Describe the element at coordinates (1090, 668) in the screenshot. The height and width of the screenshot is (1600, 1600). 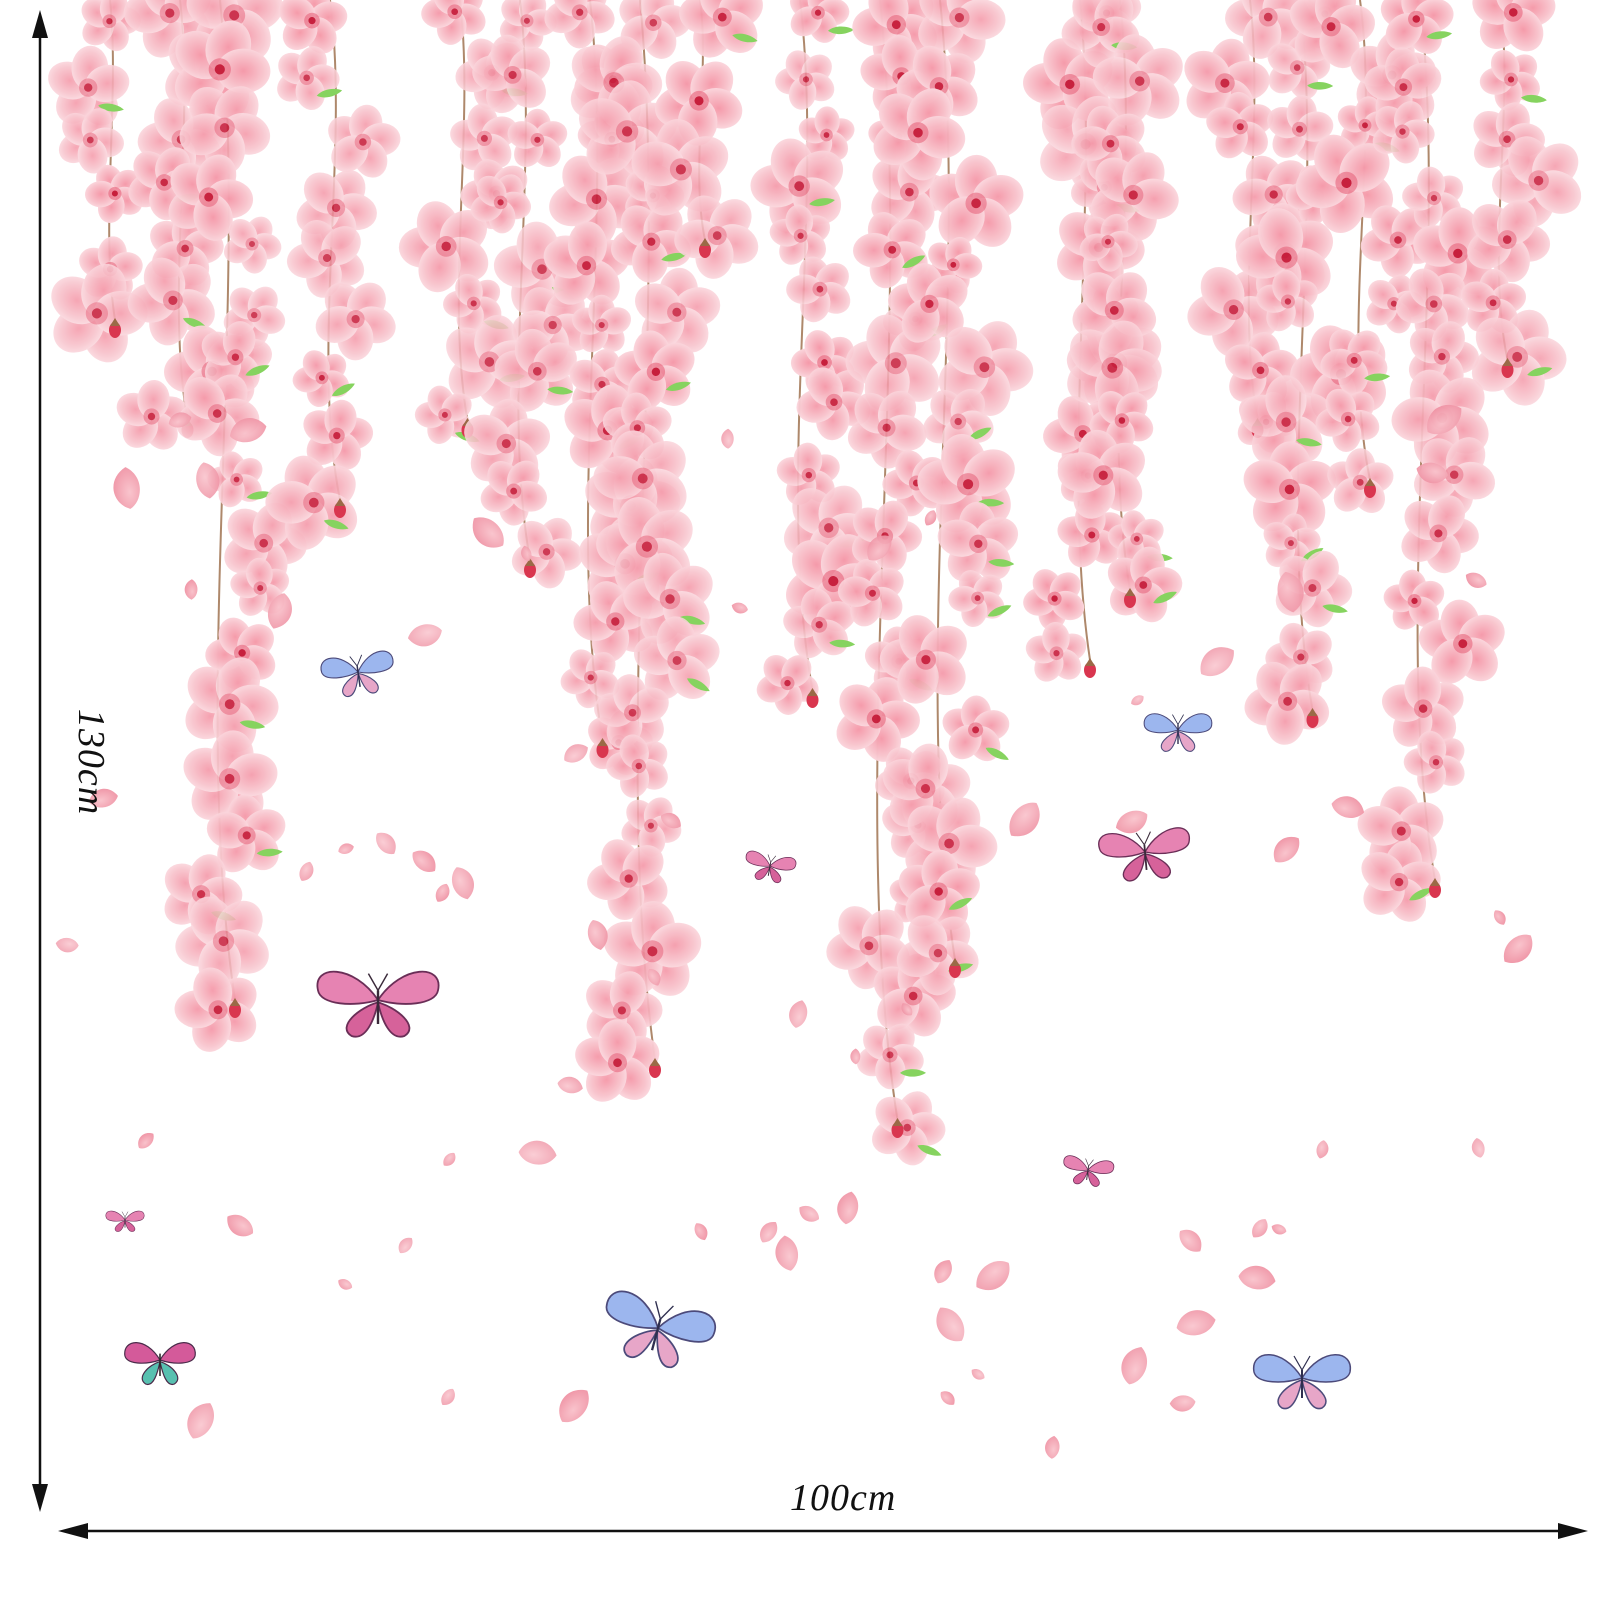
I see `flower-bud` at that location.